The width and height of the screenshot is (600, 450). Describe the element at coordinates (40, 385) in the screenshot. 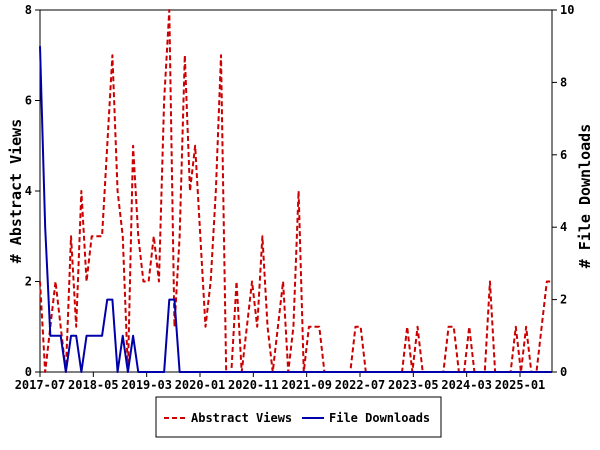

I see `x-tick-label: 2017-07` at that location.